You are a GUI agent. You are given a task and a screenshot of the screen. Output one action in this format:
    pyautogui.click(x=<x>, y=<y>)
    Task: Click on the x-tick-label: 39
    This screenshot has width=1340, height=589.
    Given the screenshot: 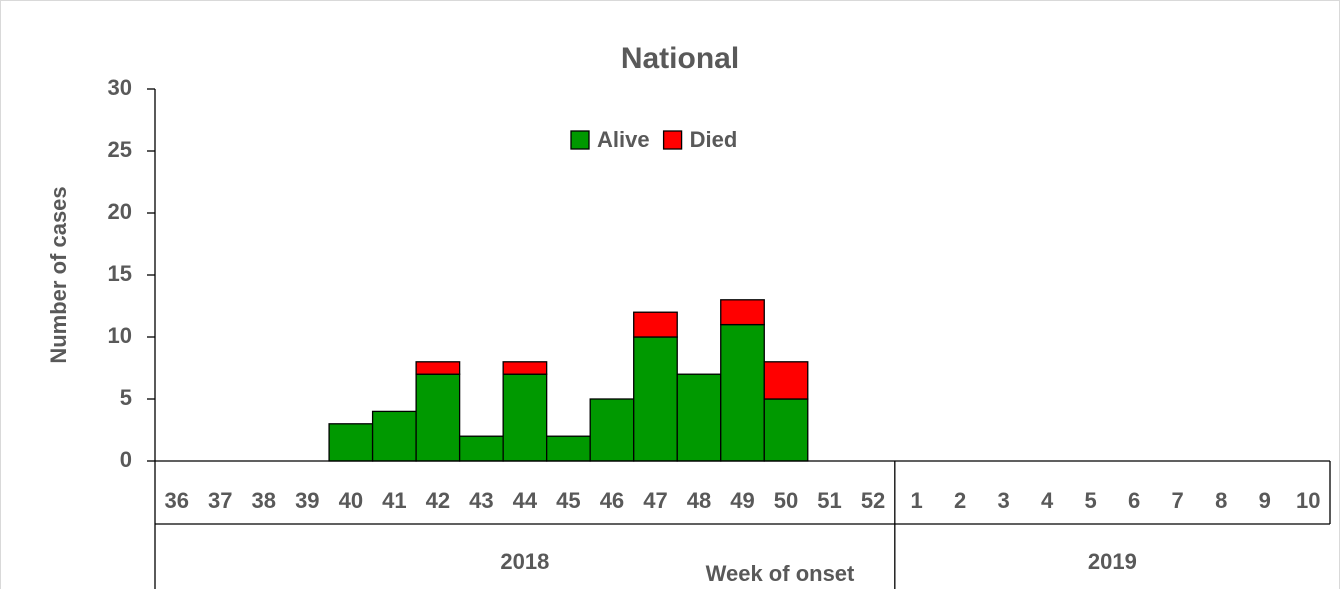 What is the action you would take?
    pyautogui.click(x=307, y=500)
    